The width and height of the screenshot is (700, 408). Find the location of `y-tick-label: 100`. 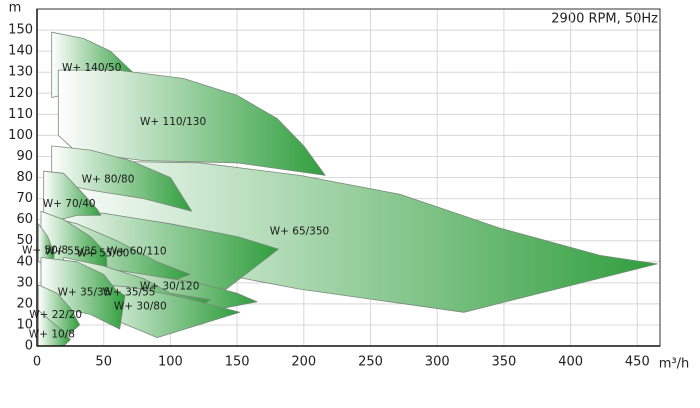

y-tick-label: 100 is located at coordinates (20, 135).